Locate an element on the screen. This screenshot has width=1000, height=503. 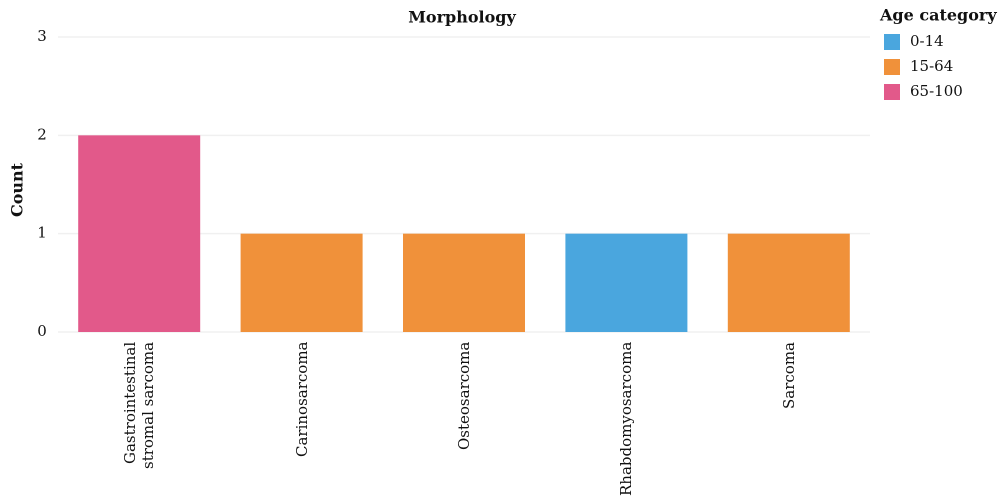
y-tick-label: 3 is located at coordinates (42, 36).